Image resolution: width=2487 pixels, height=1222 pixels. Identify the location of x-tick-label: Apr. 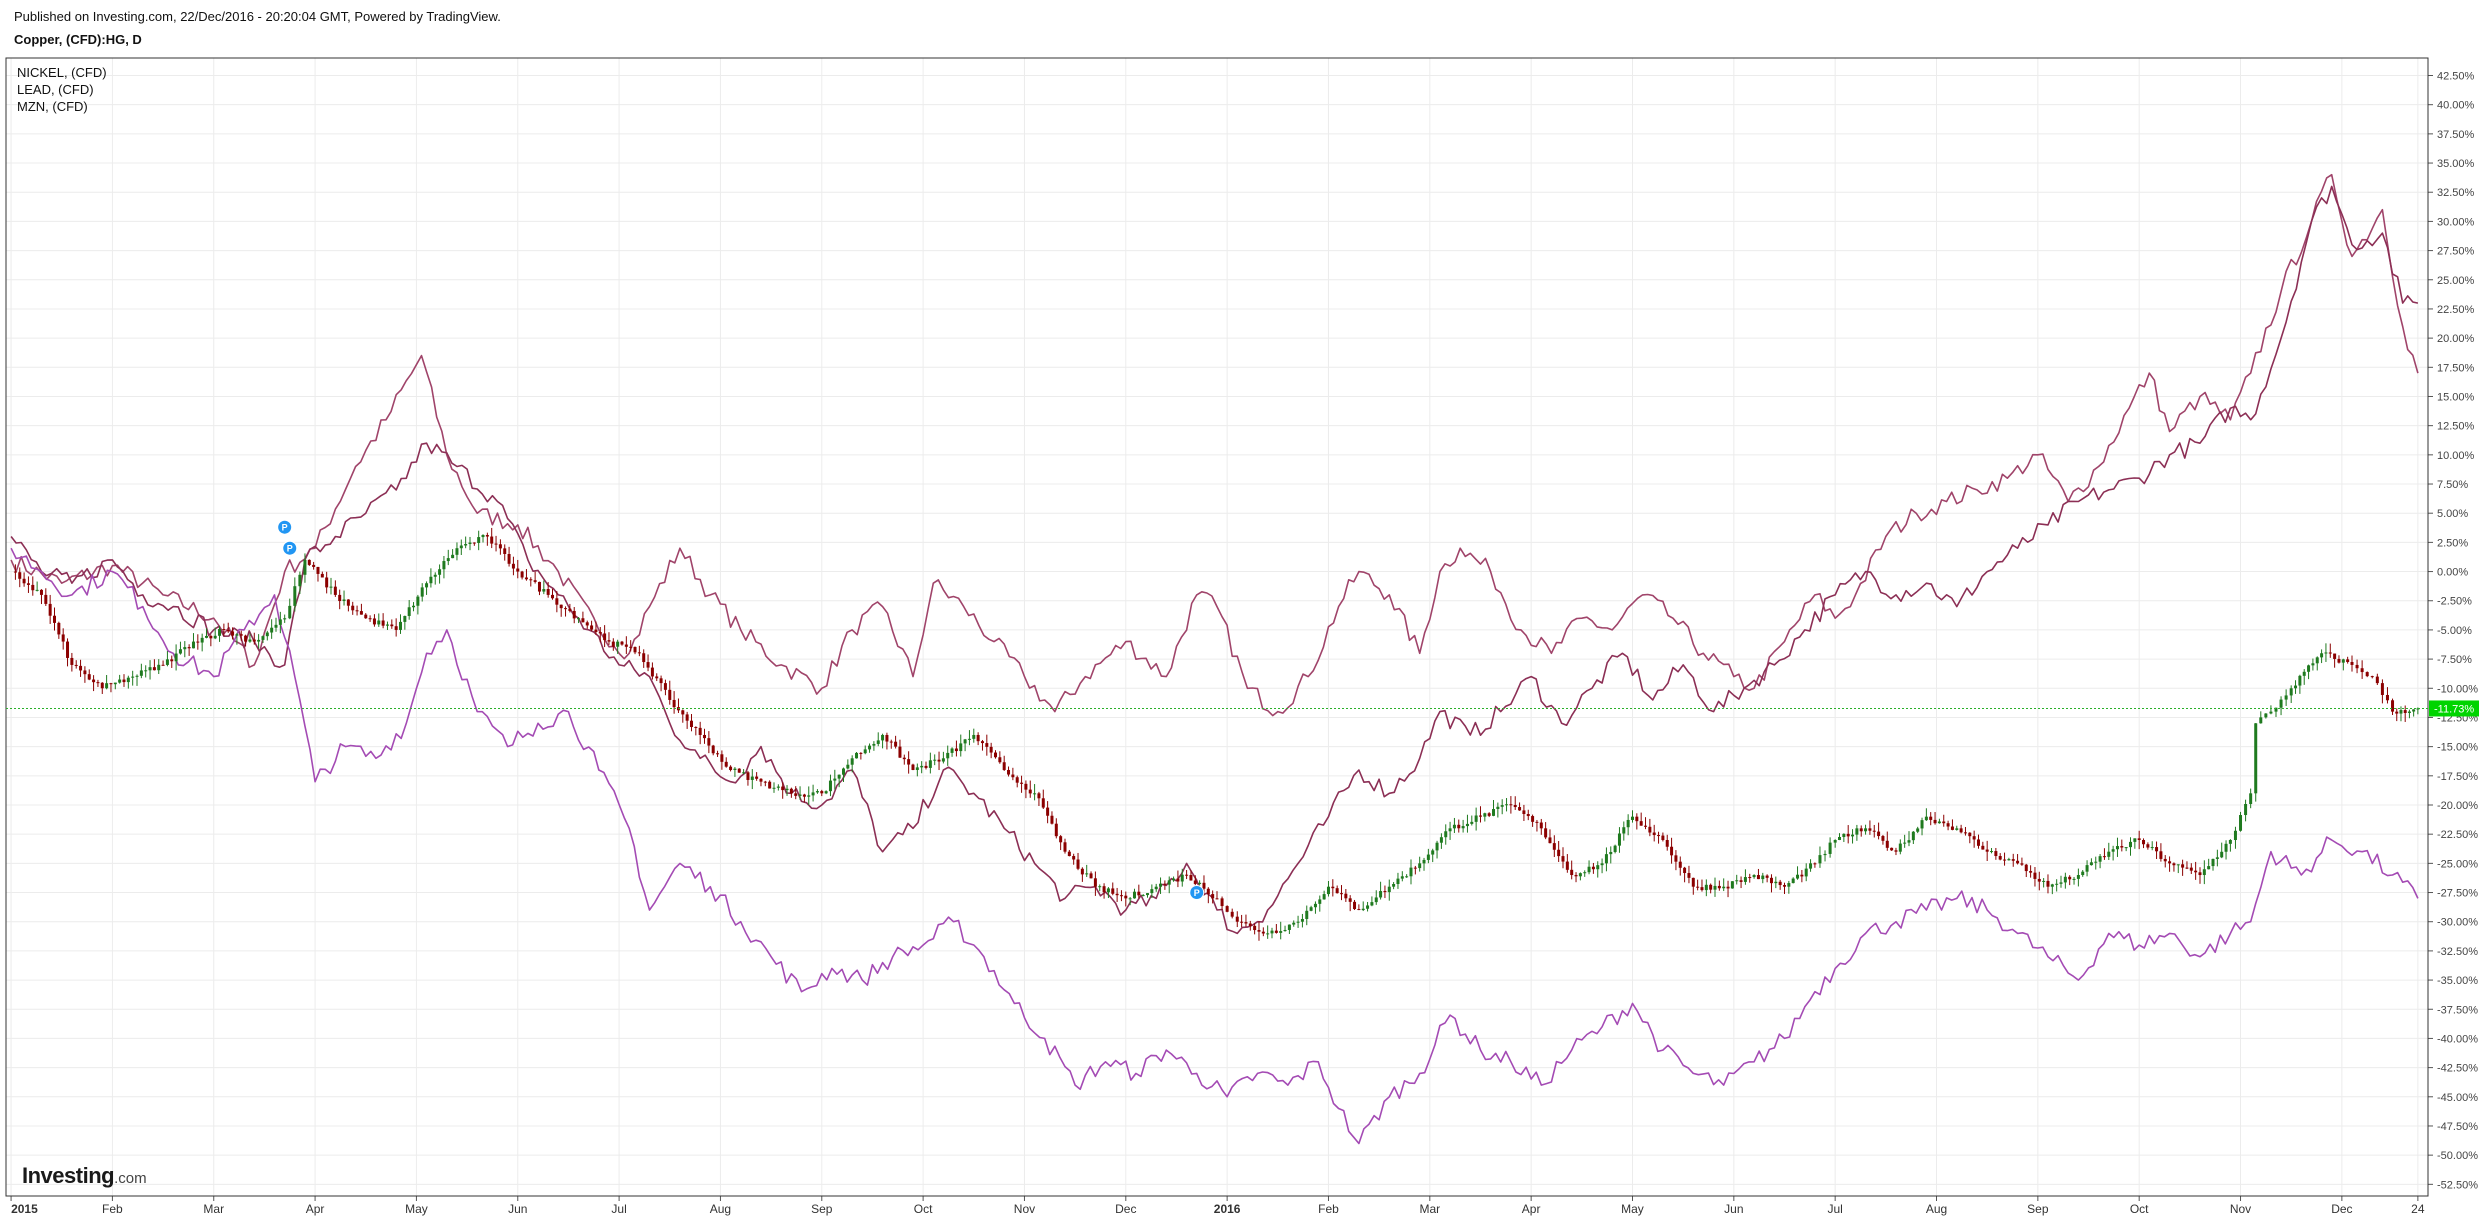
(315, 1209).